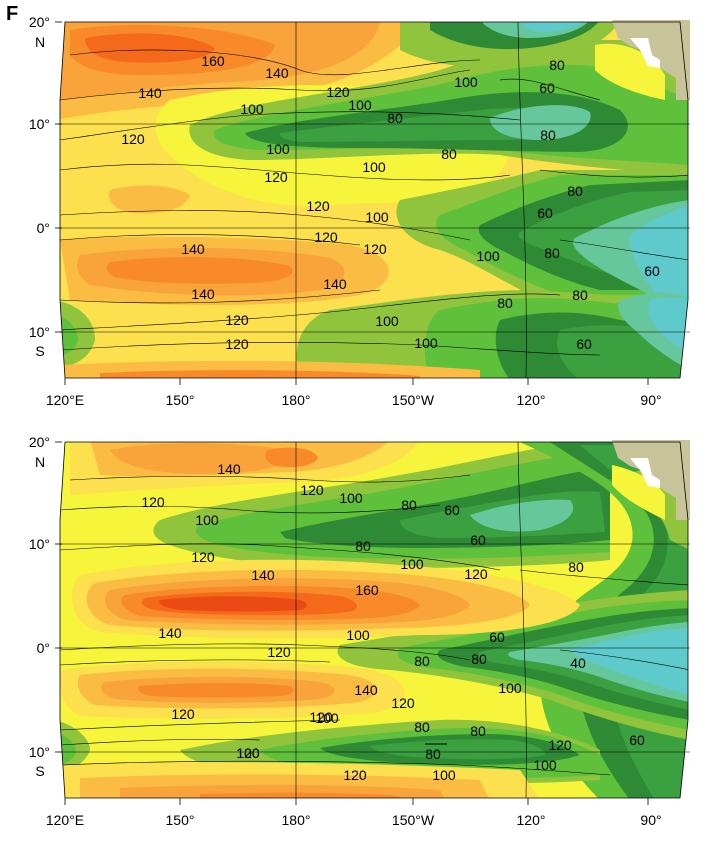 The image size is (707, 845). What do you see at coordinates (578, 663) in the screenshot?
I see `contour-label: 40` at bounding box center [578, 663].